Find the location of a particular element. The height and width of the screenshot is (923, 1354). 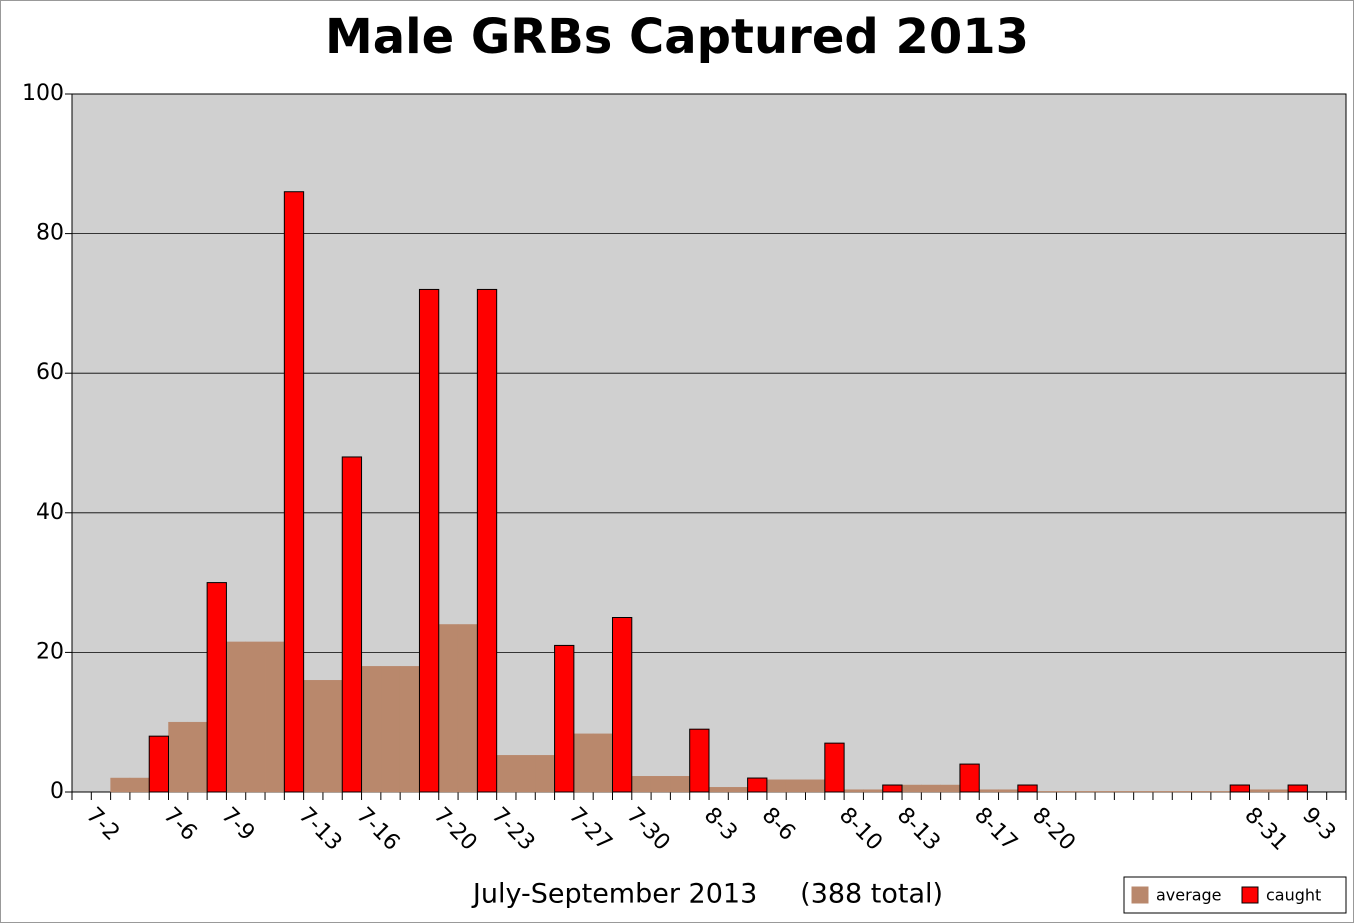

y-tick-label: 60 is located at coordinates (50, 372).